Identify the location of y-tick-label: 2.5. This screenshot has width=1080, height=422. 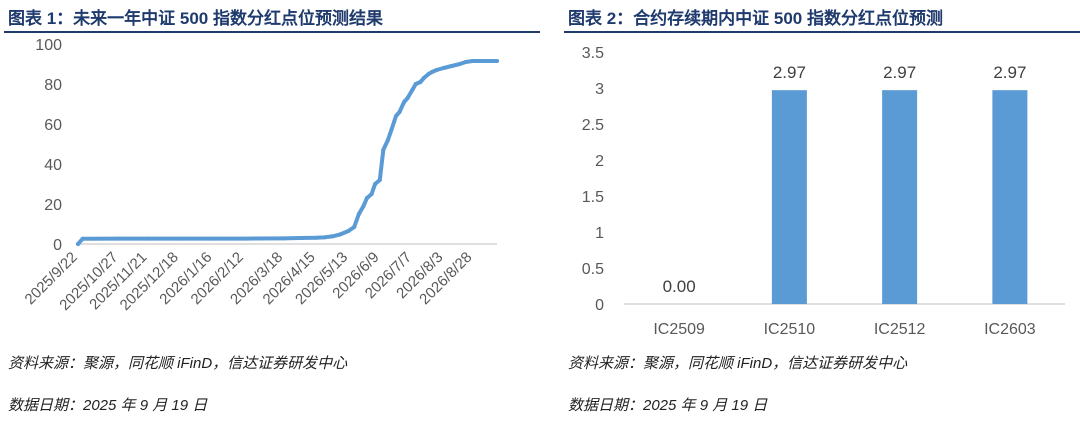
(593, 125).